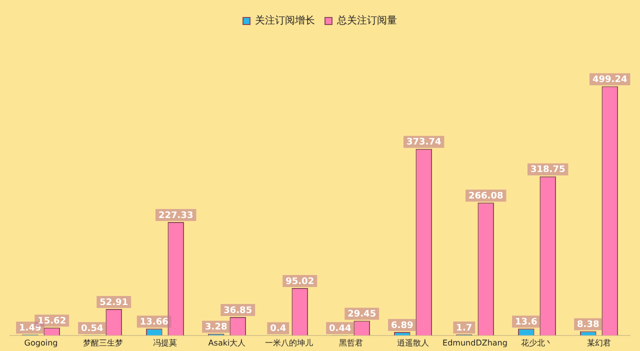  Describe the element at coordinates (599, 343) in the screenshot. I see `x-tick-label: 某幻君` at that location.